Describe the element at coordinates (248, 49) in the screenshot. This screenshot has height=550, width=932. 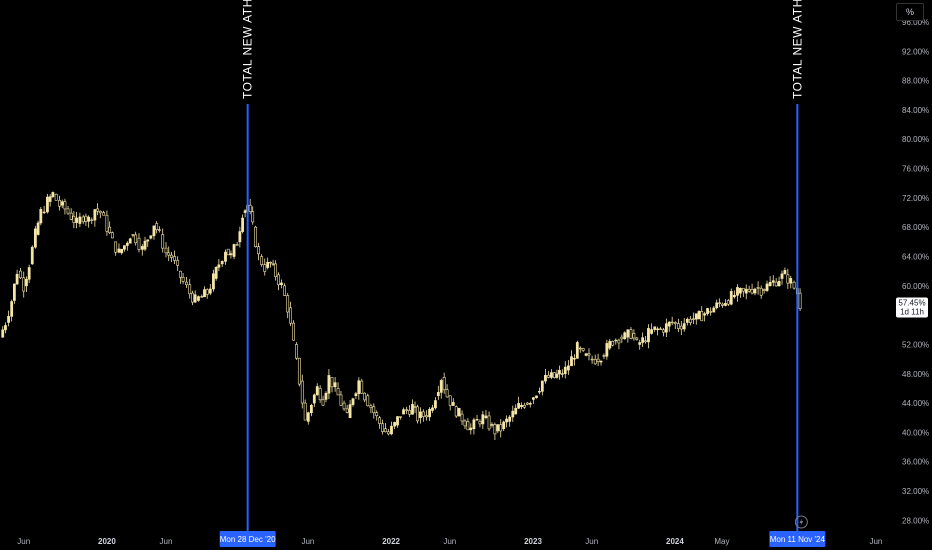
I see `ath-annotation: TOTAL NEW ATH` at that location.